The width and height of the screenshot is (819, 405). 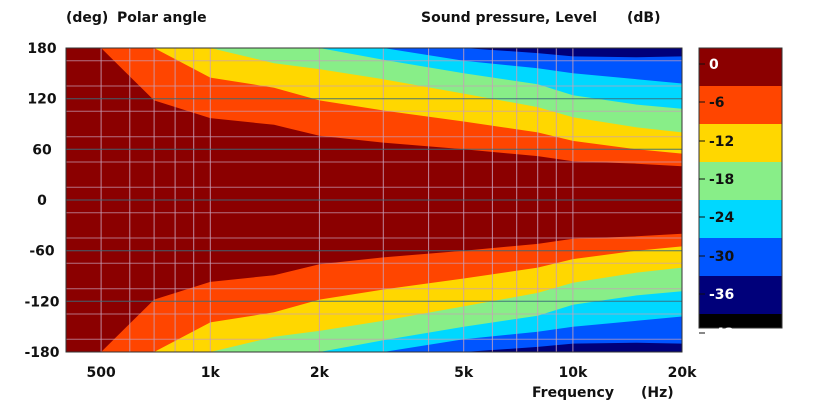 What do you see at coordinates (721, 295) in the screenshot?
I see `colorbar-label: -36` at bounding box center [721, 295].